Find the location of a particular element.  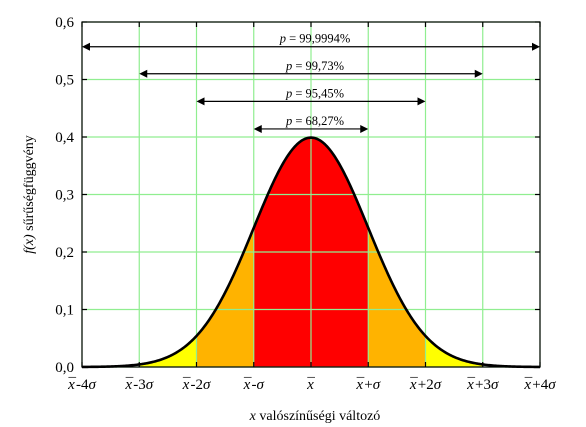

y-tick-label: 0,0 is located at coordinates (64, 368).